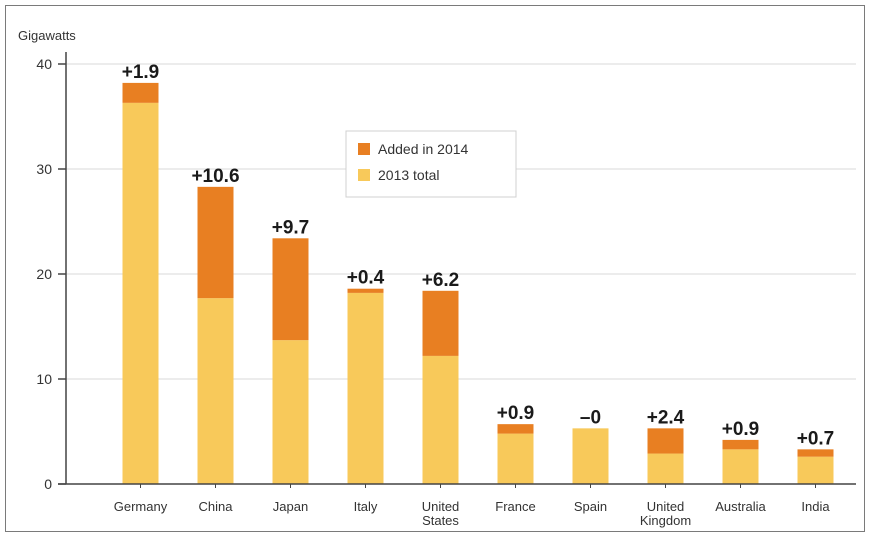 The height and width of the screenshot is (533, 871). What do you see at coordinates (141, 506) in the screenshot?
I see `x-category-label: Germany` at bounding box center [141, 506].